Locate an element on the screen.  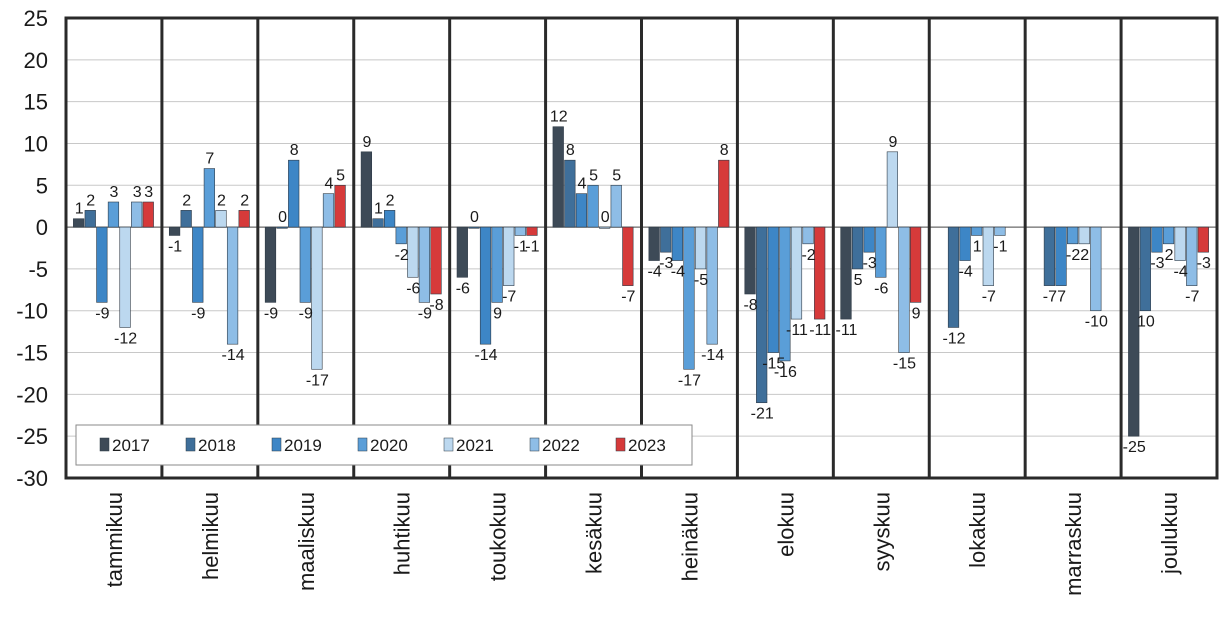
data-label: 5 is located at coordinates (340, 175).